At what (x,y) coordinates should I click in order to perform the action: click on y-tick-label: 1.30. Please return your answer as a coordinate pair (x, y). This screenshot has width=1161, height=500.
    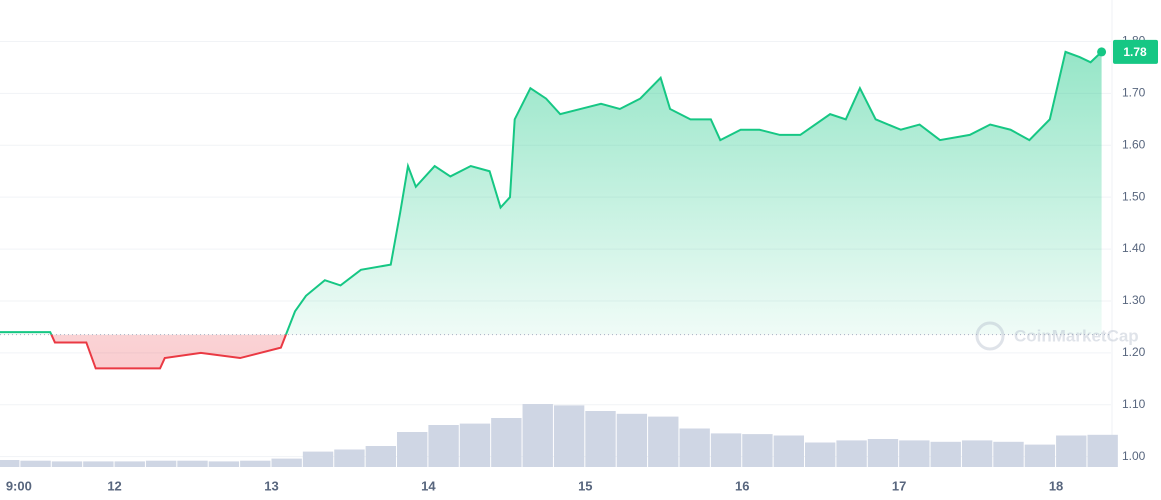
    Looking at the image, I should click on (1134, 300).